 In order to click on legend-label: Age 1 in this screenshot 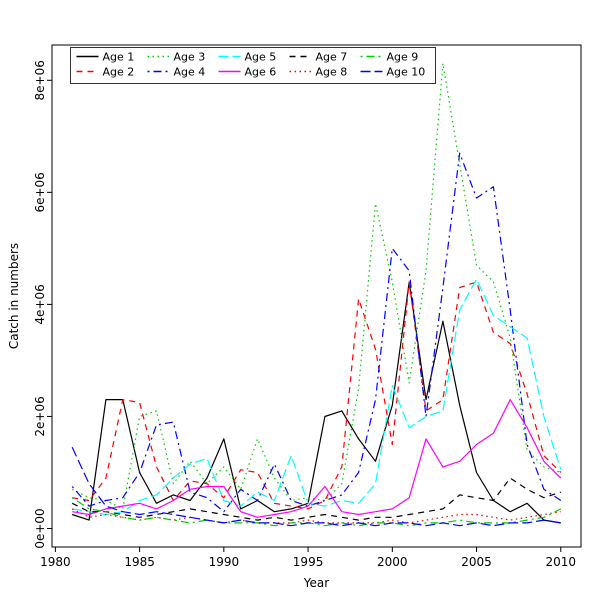, I will do `click(119, 56)`.